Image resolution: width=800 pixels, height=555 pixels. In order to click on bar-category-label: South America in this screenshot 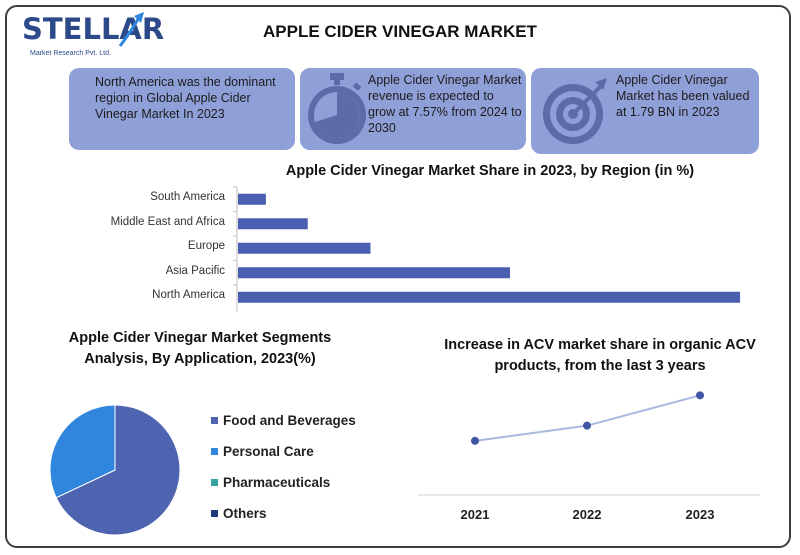, I will do `click(187, 197)`.